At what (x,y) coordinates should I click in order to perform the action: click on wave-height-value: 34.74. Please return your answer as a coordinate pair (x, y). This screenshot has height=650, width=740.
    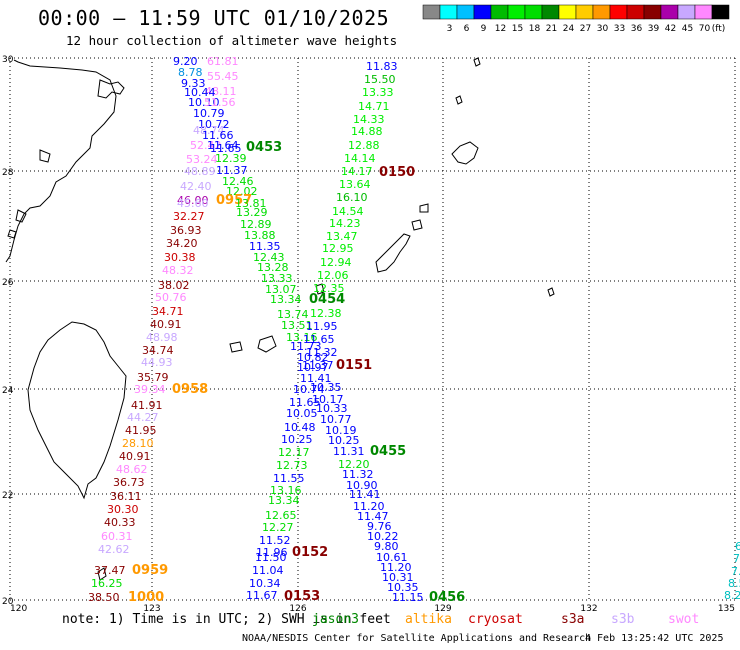
    Looking at the image, I should click on (158, 350).